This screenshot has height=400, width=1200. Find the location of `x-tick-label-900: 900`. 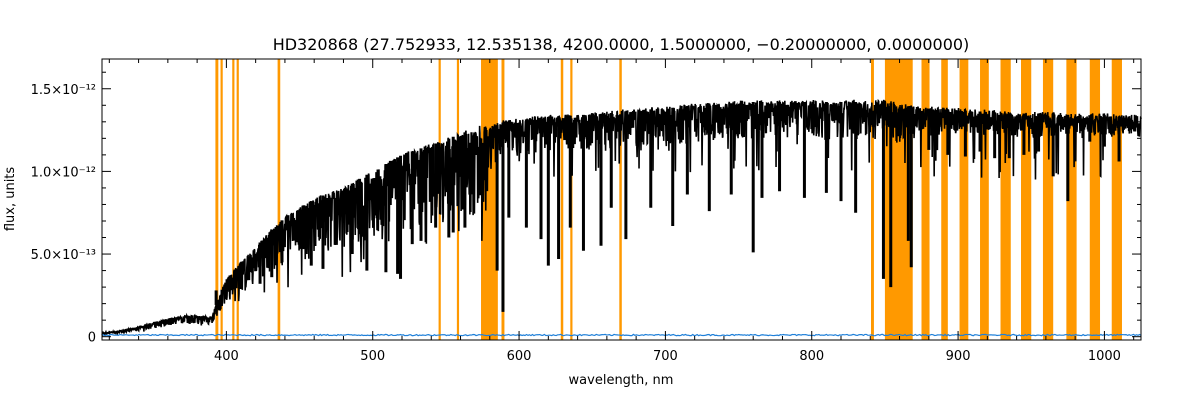

x-tick-label-900: 900 is located at coordinates (958, 356).